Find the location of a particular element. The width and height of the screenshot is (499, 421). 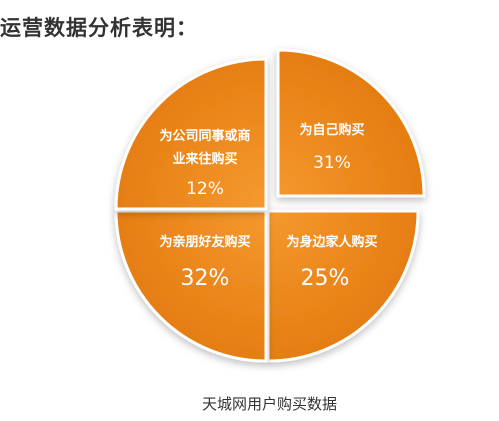

pie-slice-business-shape is located at coordinates (191, 134).